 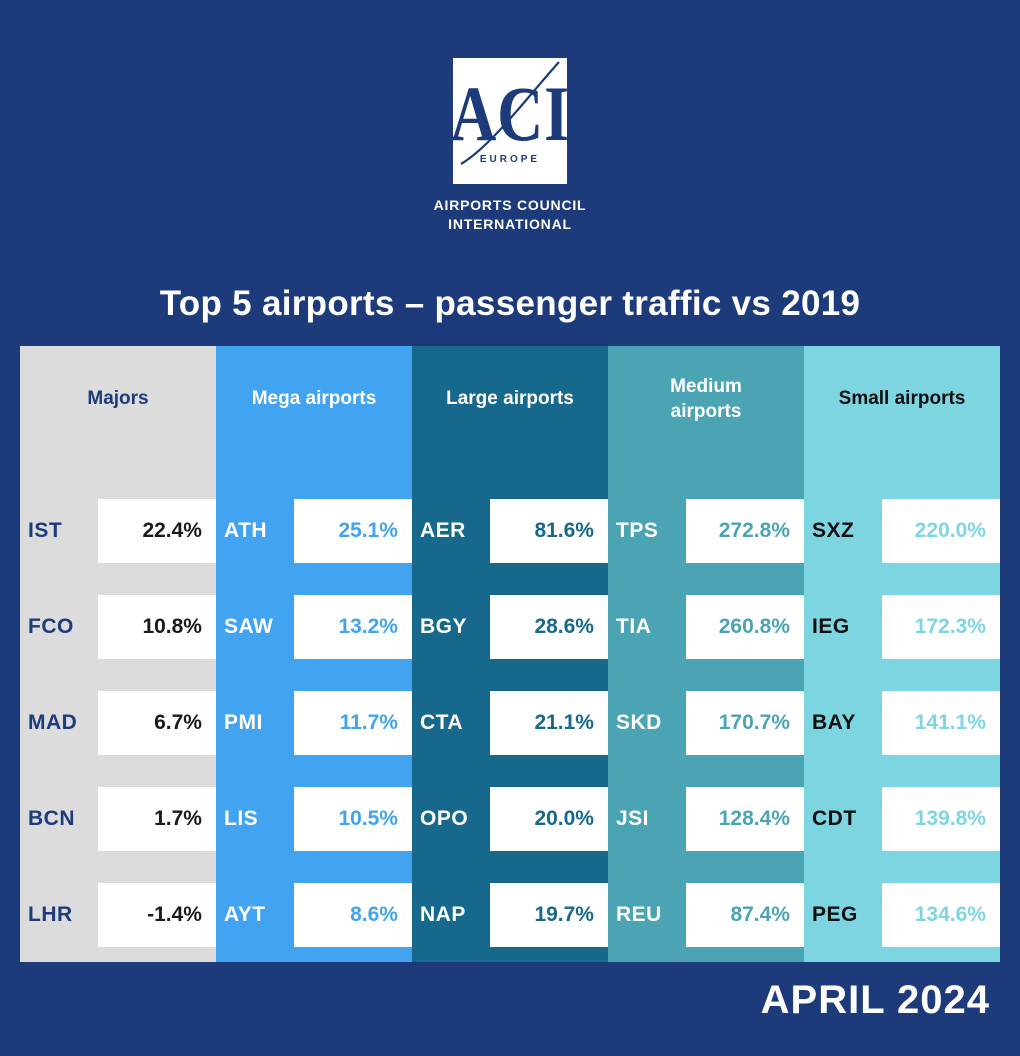 I want to click on airport-code: OPO, so click(x=444, y=818).